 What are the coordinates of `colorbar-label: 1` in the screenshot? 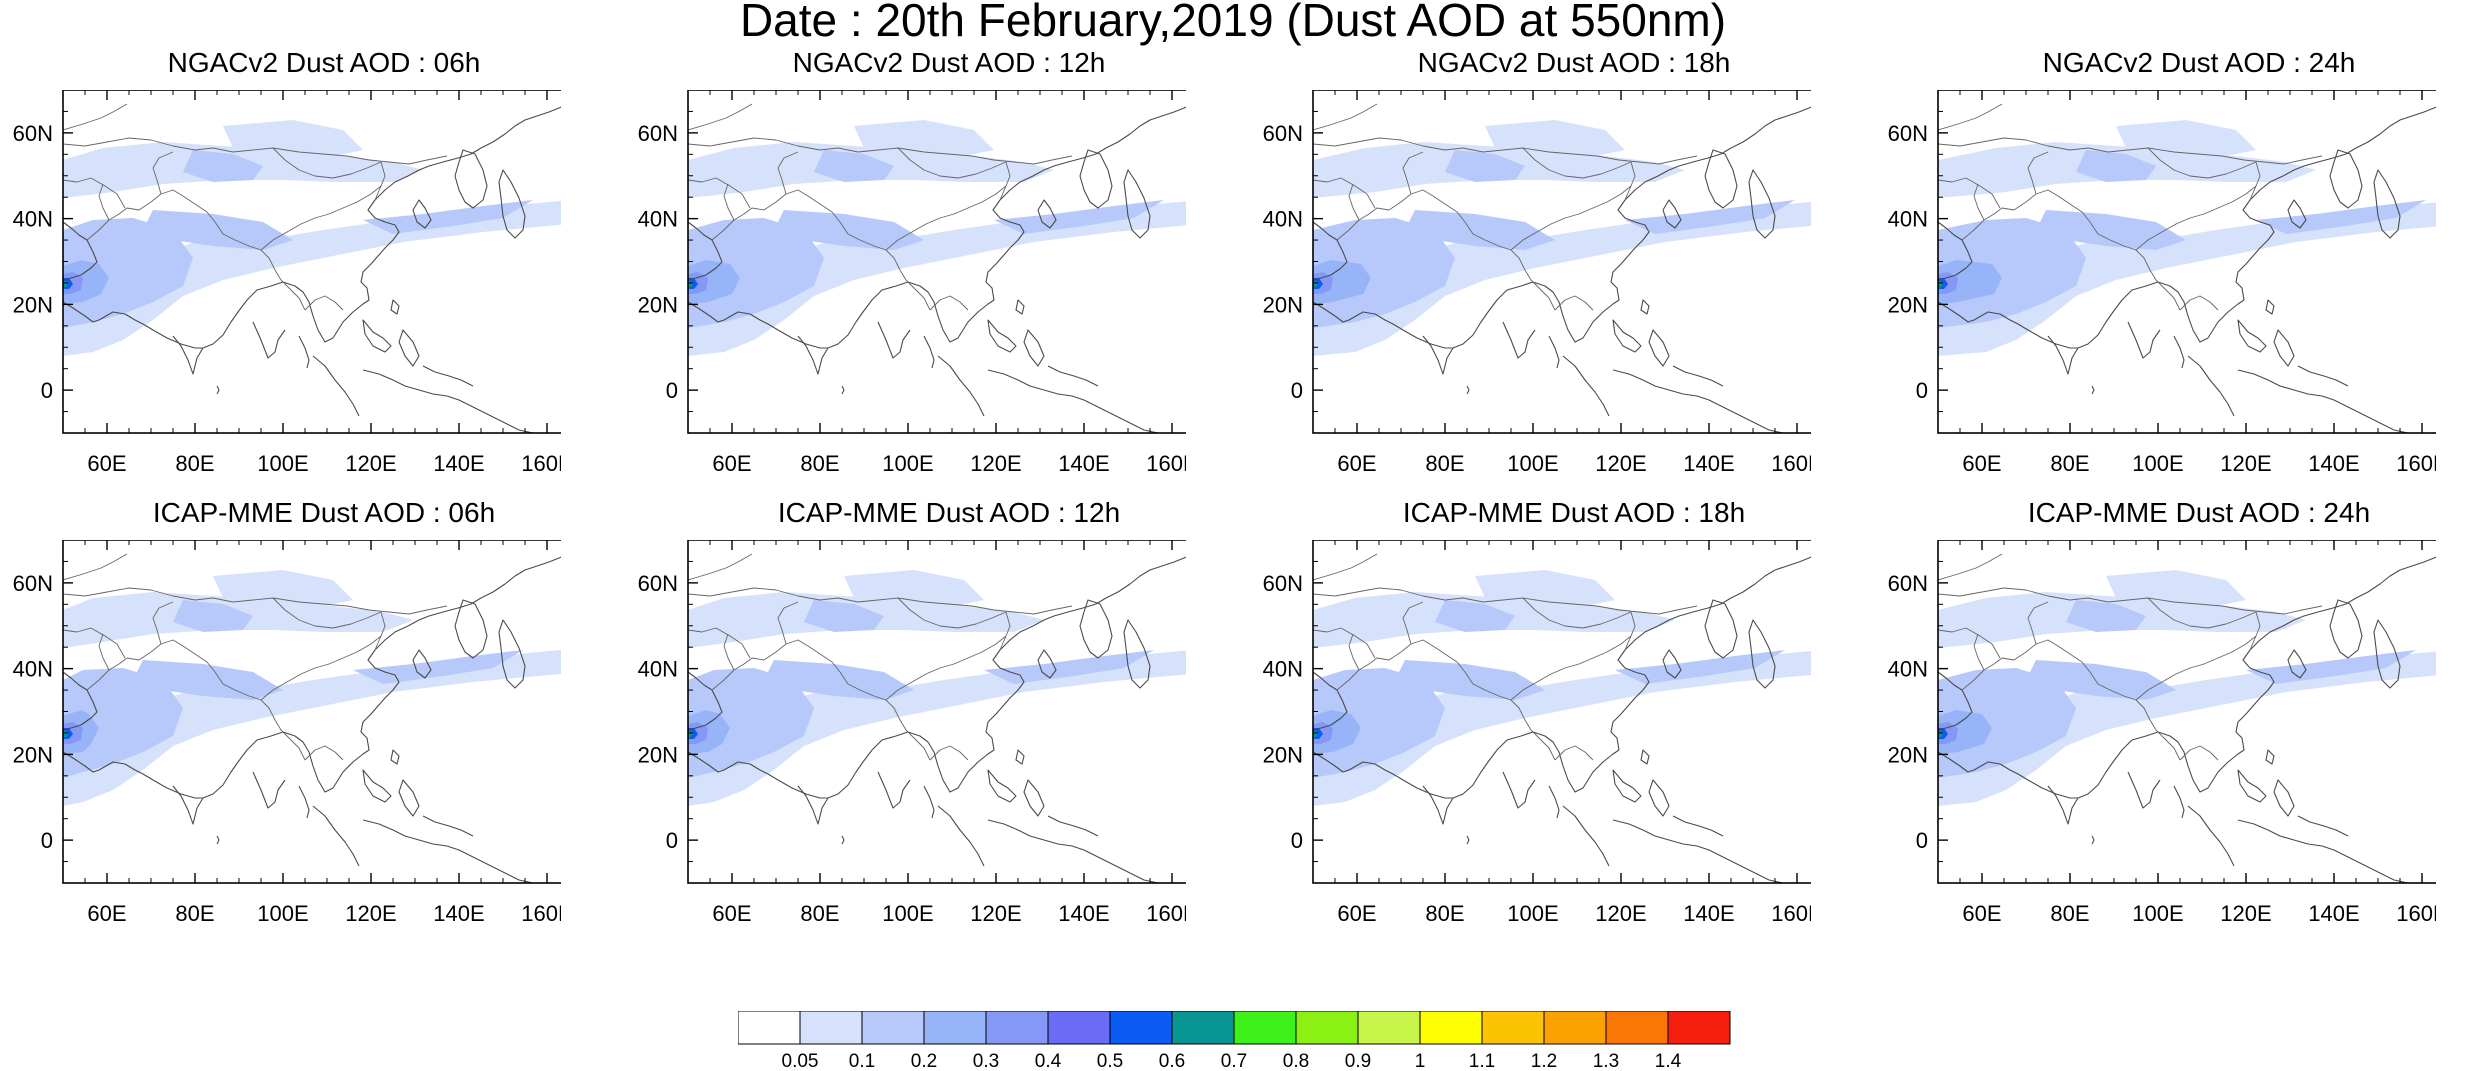 It's located at (1420, 1060).